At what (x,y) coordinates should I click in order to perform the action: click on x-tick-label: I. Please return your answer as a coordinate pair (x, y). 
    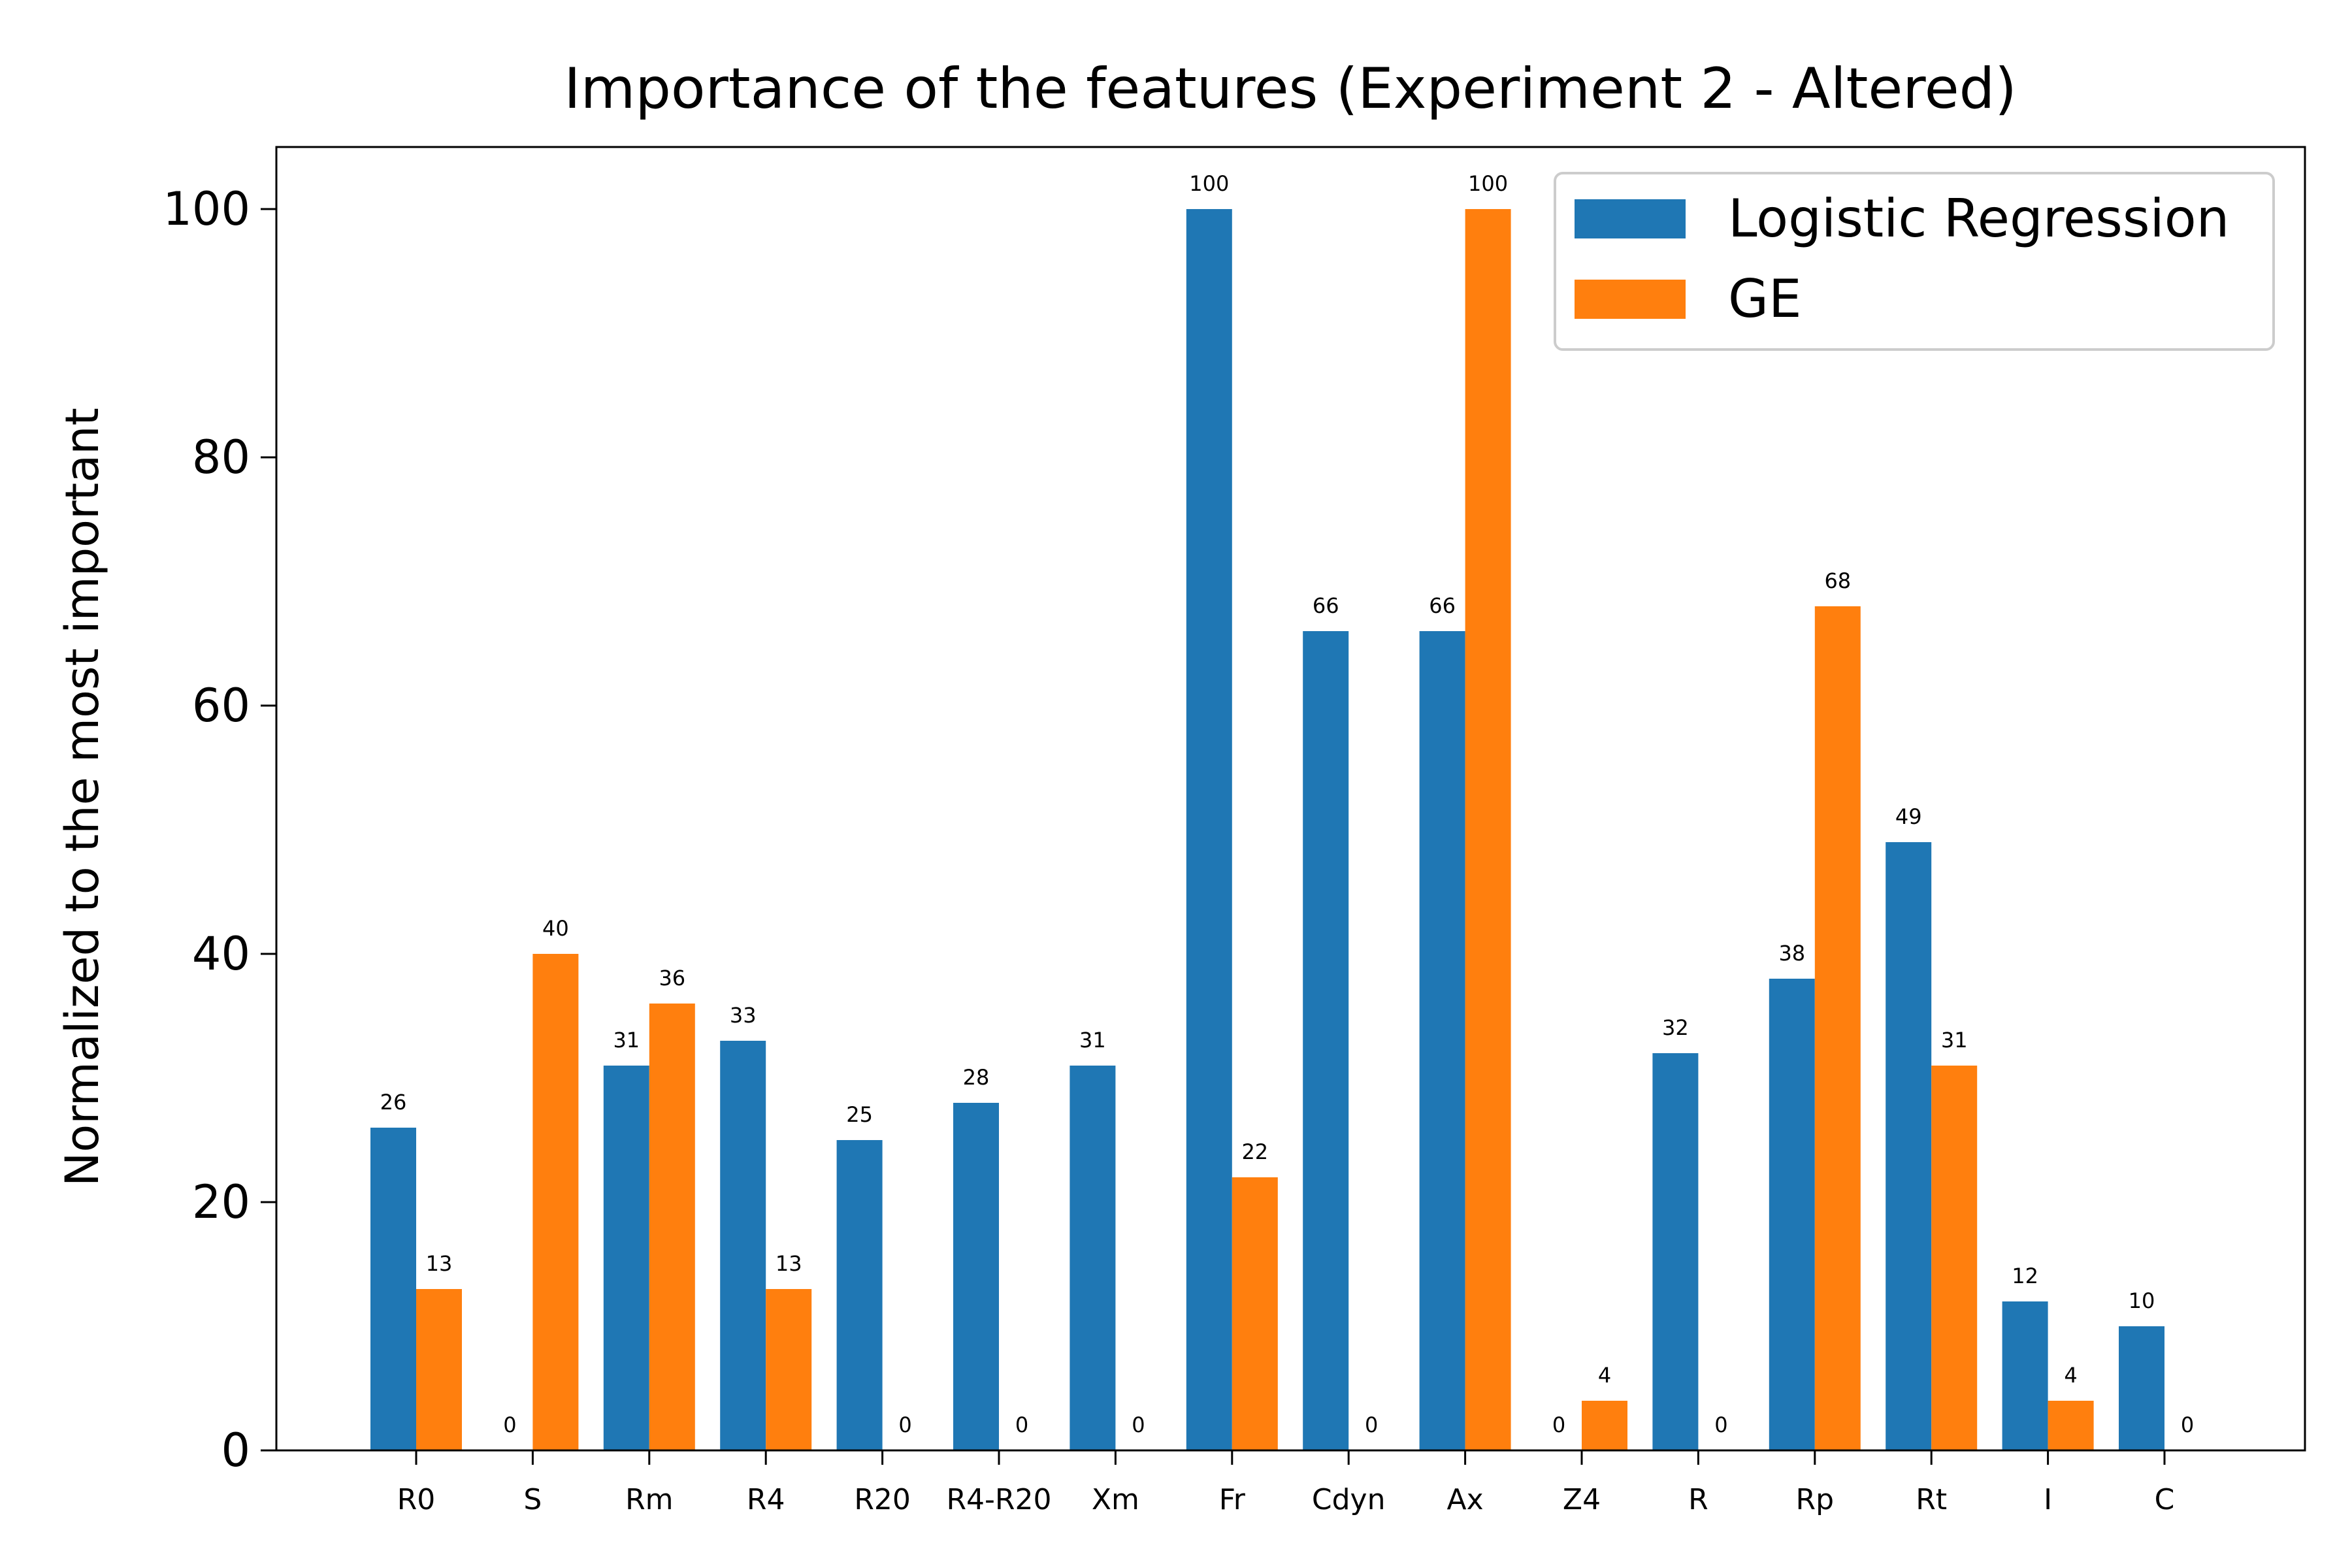
    Looking at the image, I should click on (2048, 1499).